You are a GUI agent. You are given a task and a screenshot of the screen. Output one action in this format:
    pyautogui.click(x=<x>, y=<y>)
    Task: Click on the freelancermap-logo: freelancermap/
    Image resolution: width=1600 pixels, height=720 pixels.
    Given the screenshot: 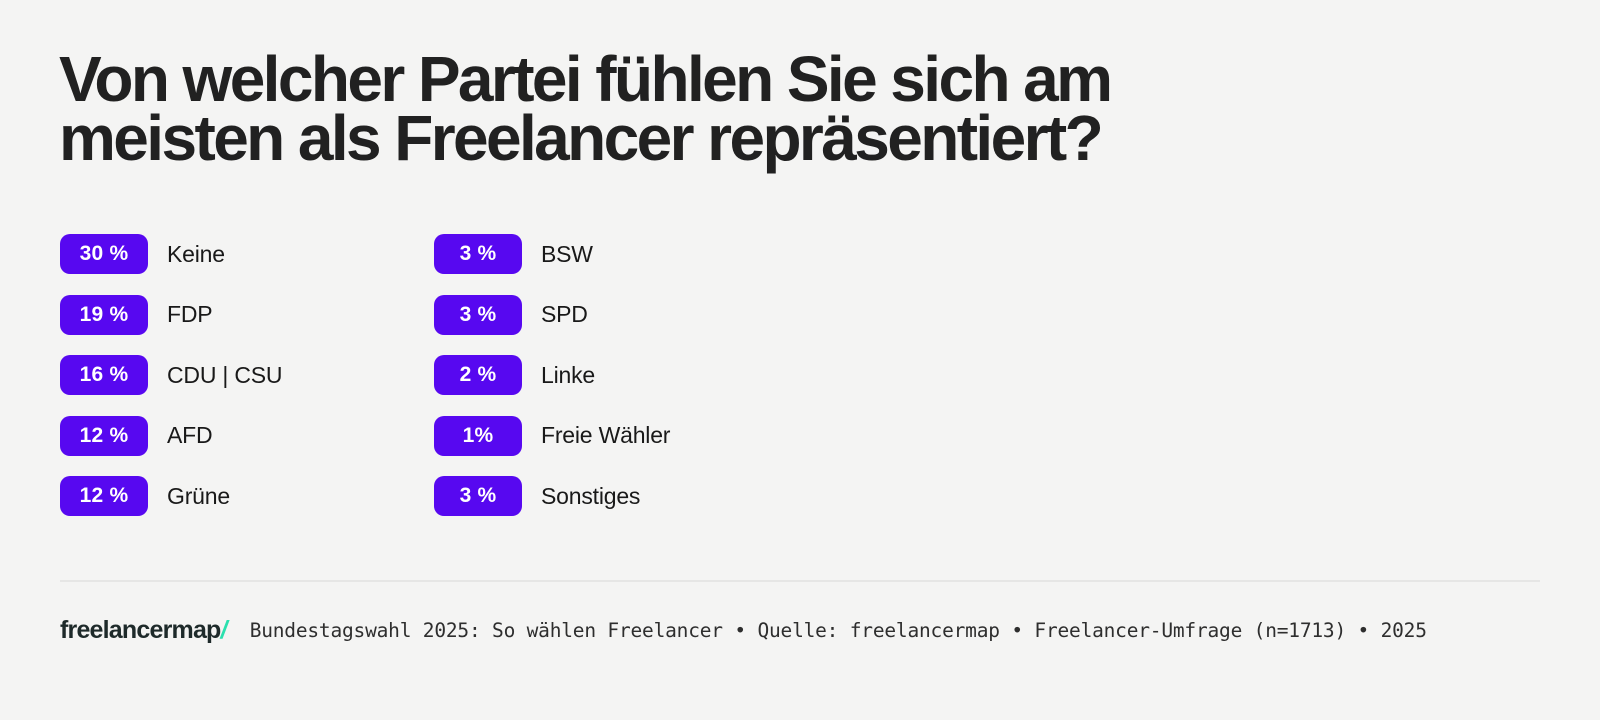 What is the action you would take?
    pyautogui.click(x=144, y=630)
    